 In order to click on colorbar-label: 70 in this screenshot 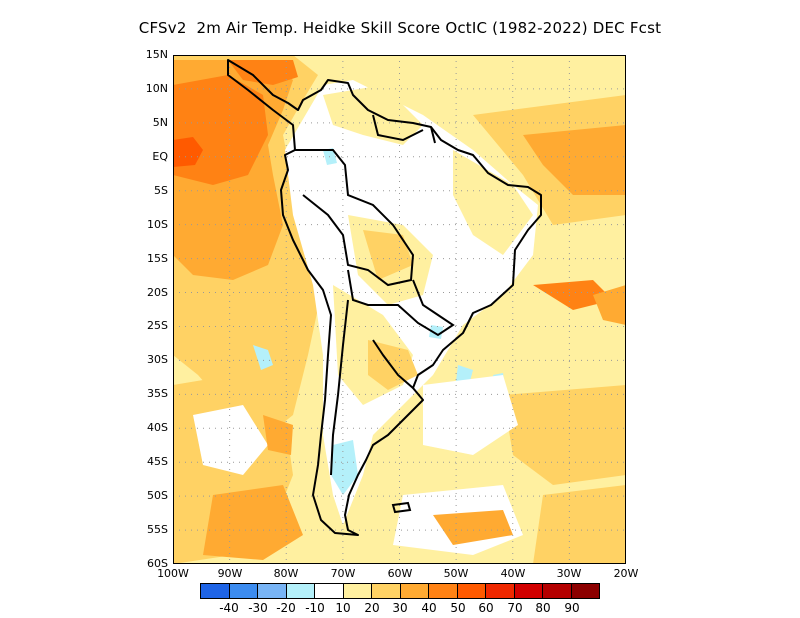, I will do `click(515, 608)`.